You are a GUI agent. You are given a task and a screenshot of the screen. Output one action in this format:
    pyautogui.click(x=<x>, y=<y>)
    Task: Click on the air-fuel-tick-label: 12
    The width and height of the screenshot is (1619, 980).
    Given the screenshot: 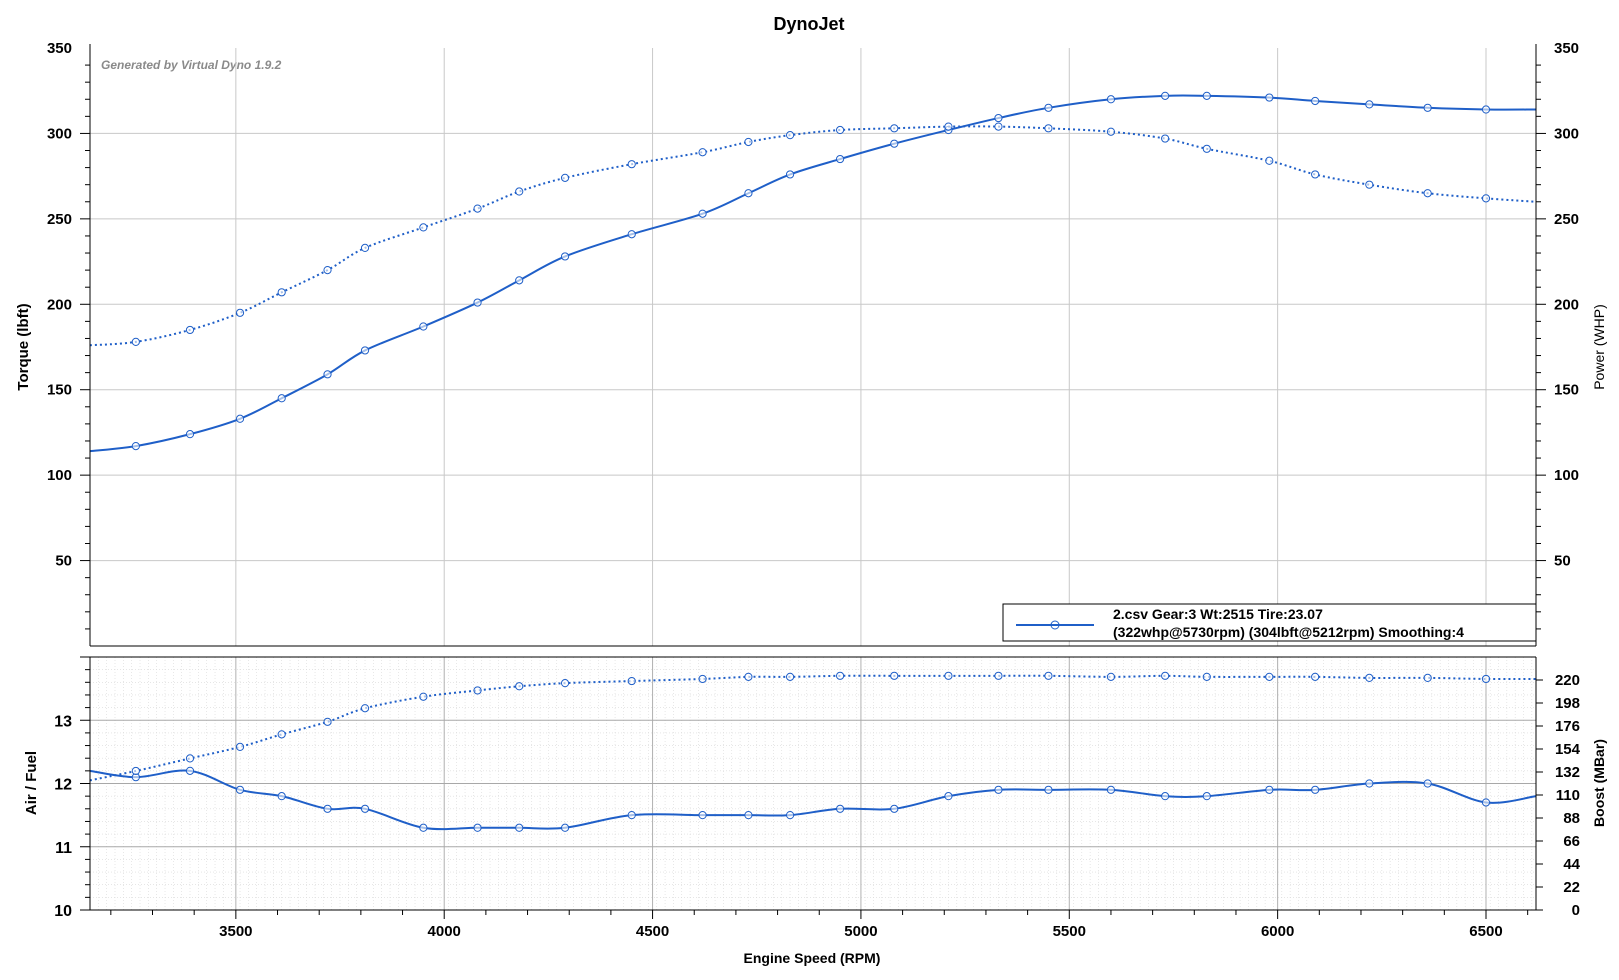 What is the action you would take?
    pyautogui.click(x=63, y=785)
    